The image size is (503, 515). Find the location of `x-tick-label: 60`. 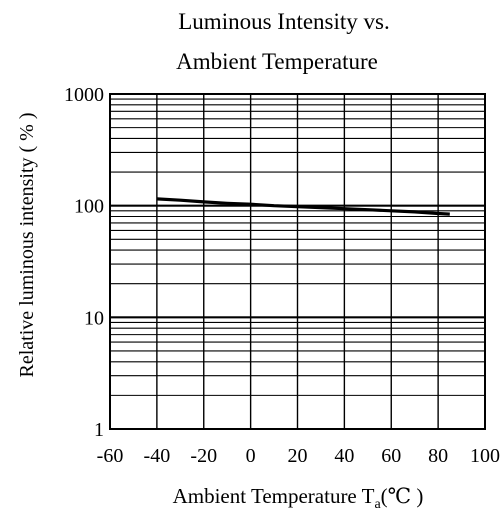

x-tick-label: 60 is located at coordinates (391, 456).